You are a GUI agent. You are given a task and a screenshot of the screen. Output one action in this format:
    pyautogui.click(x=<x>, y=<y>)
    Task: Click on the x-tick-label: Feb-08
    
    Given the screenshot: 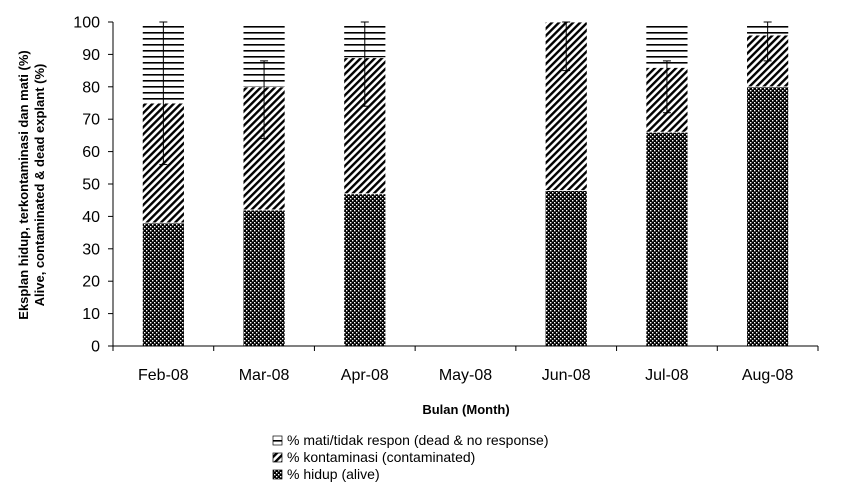 What is the action you would take?
    pyautogui.click(x=163, y=375)
    